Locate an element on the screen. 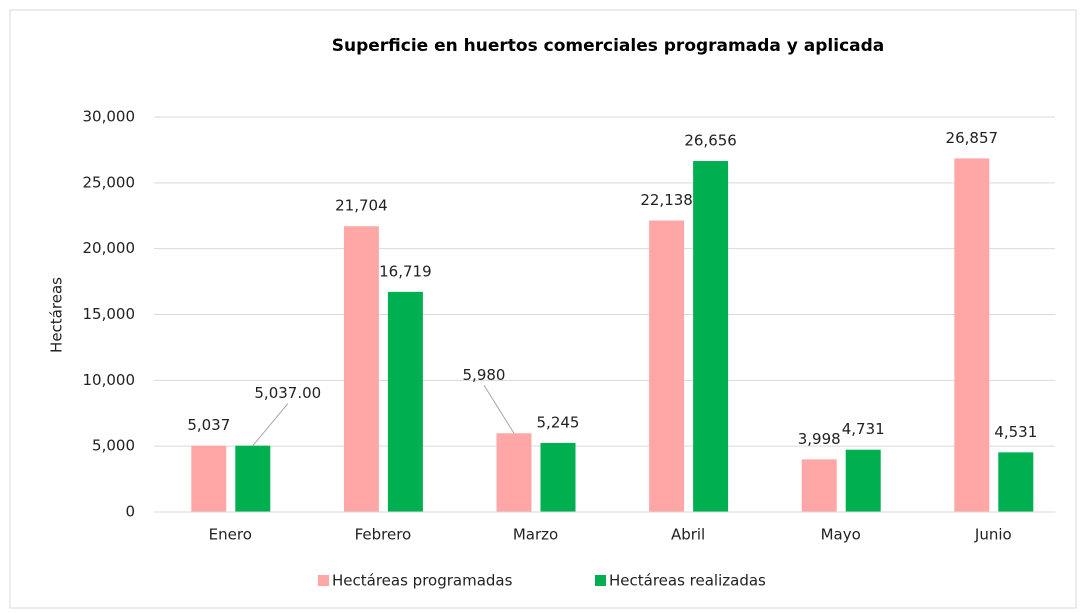 The image size is (1088, 613). y-tick-label: 0 is located at coordinates (130, 512).